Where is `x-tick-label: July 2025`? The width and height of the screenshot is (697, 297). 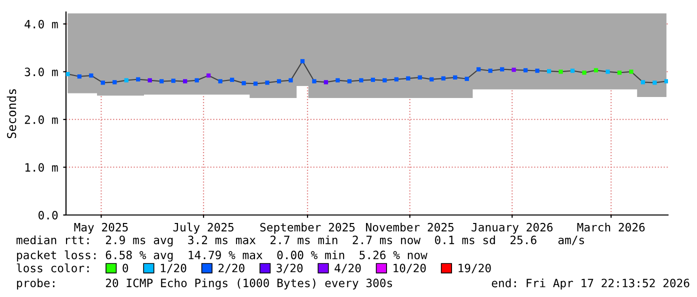
x-tick-label: July 2025 is located at coordinates (203, 228).